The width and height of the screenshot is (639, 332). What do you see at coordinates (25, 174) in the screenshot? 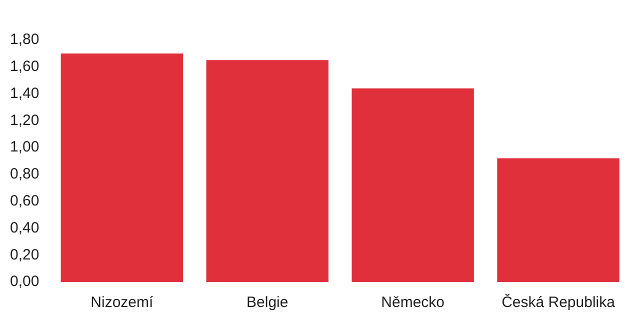
I see `y-tick-label: 0,80` at bounding box center [25, 174].